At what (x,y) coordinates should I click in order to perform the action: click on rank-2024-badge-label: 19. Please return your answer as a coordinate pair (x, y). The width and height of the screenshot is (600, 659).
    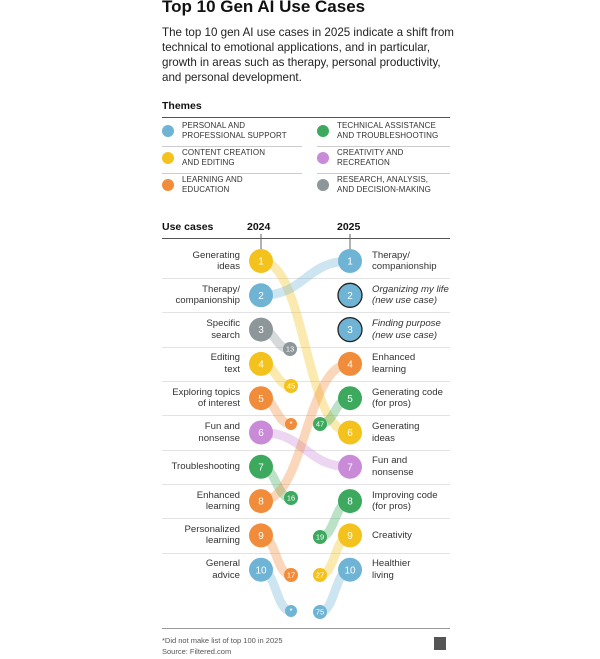
    Looking at the image, I should click on (320, 537).